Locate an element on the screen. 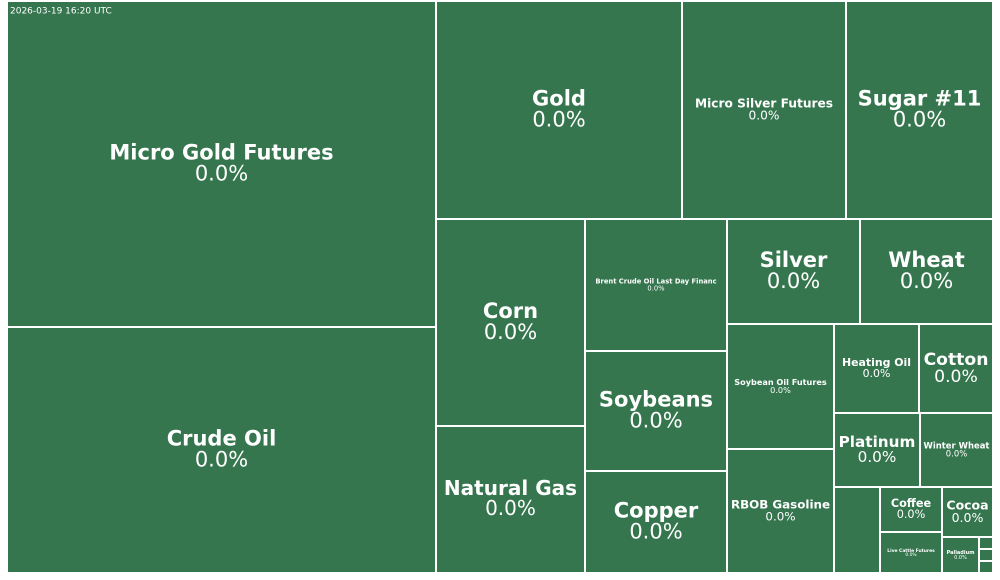 This screenshot has height=580, width=1000. tile-label: Natural Gas is located at coordinates (510, 488).